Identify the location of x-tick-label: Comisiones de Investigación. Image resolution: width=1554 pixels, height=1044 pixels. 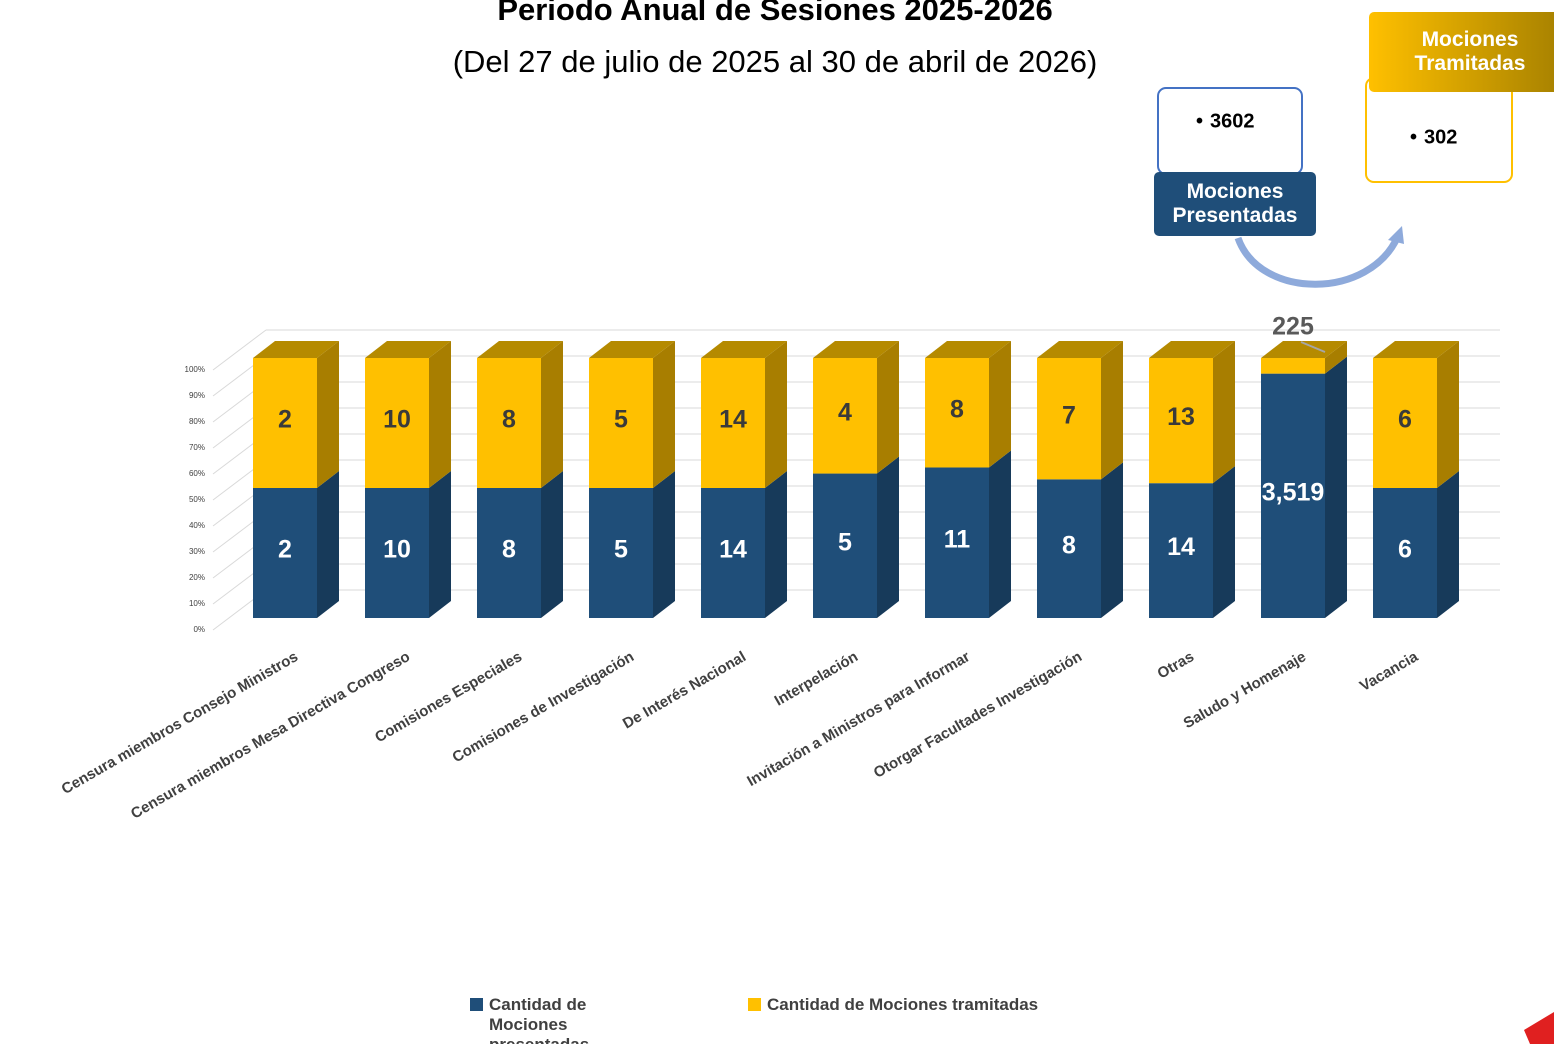
(543, 707).